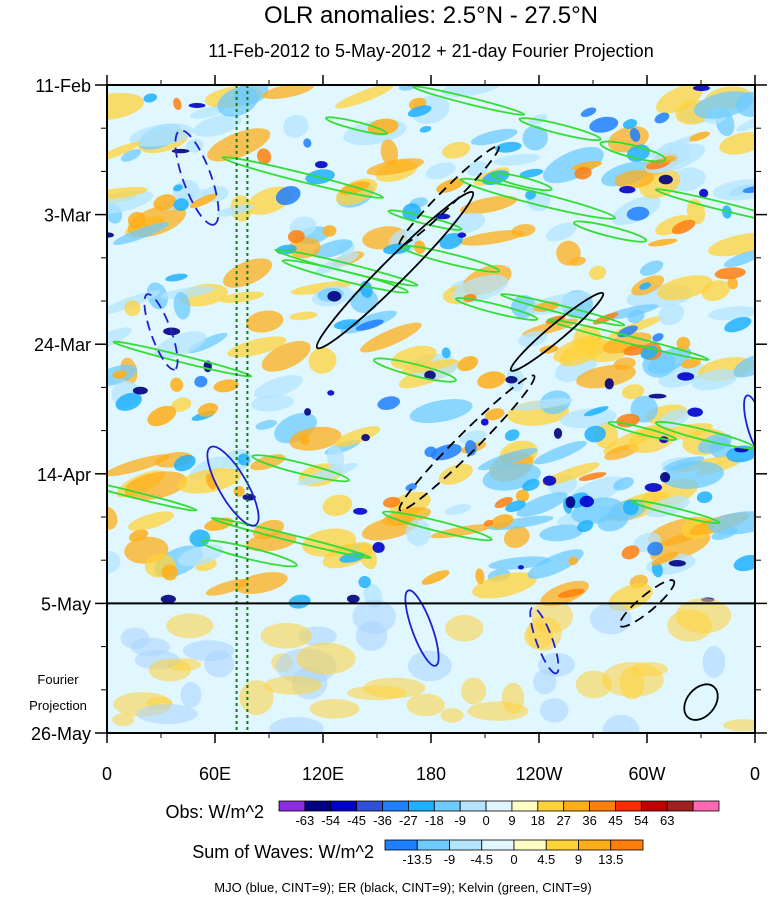 The image size is (774, 899). What do you see at coordinates (511, 820) in the screenshot?
I see `obs-colorbar-level-label: 9` at bounding box center [511, 820].